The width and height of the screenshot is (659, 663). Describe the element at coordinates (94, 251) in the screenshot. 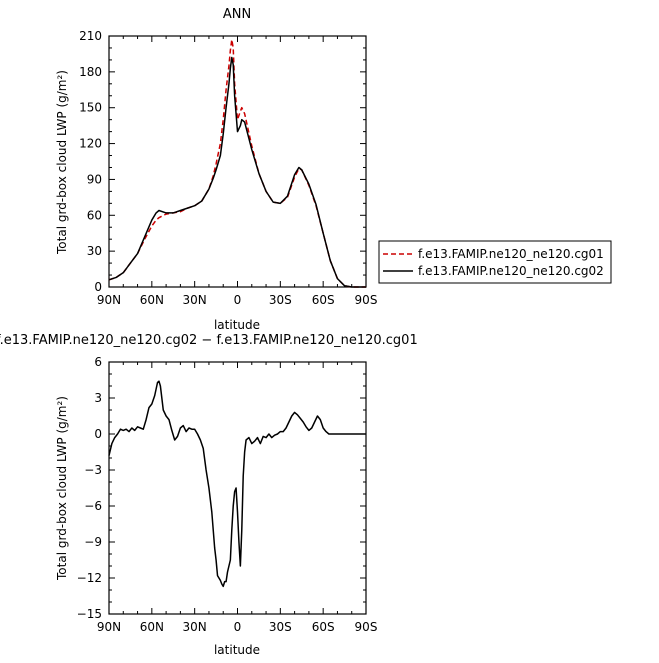

I see `y-tick-label: 30` at that location.